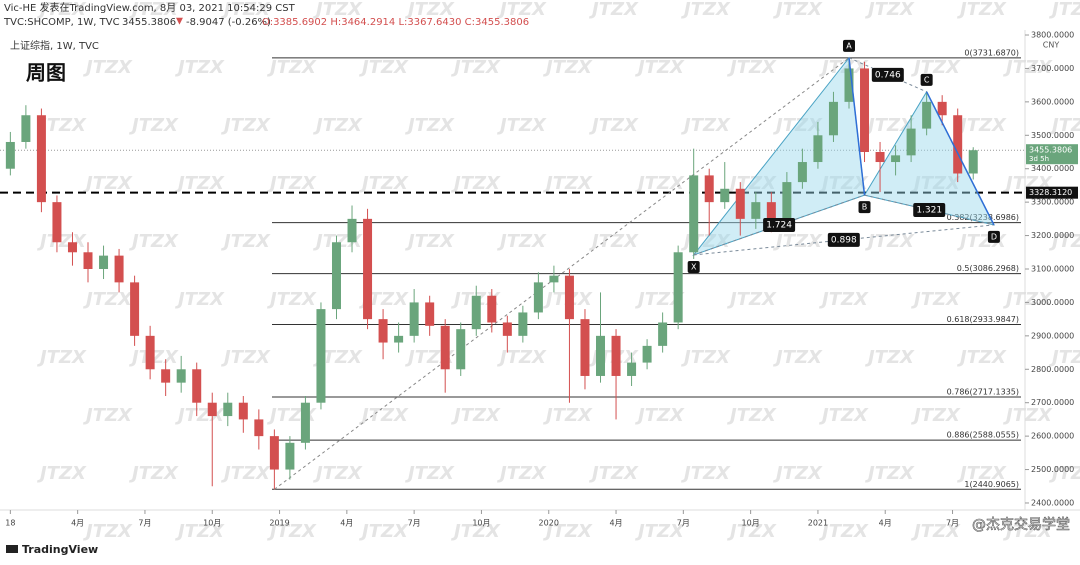 The height and width of the screenshot is (565, 1080). I want to click on fib-label: 0.5(3086.2968), so click(988, 268).